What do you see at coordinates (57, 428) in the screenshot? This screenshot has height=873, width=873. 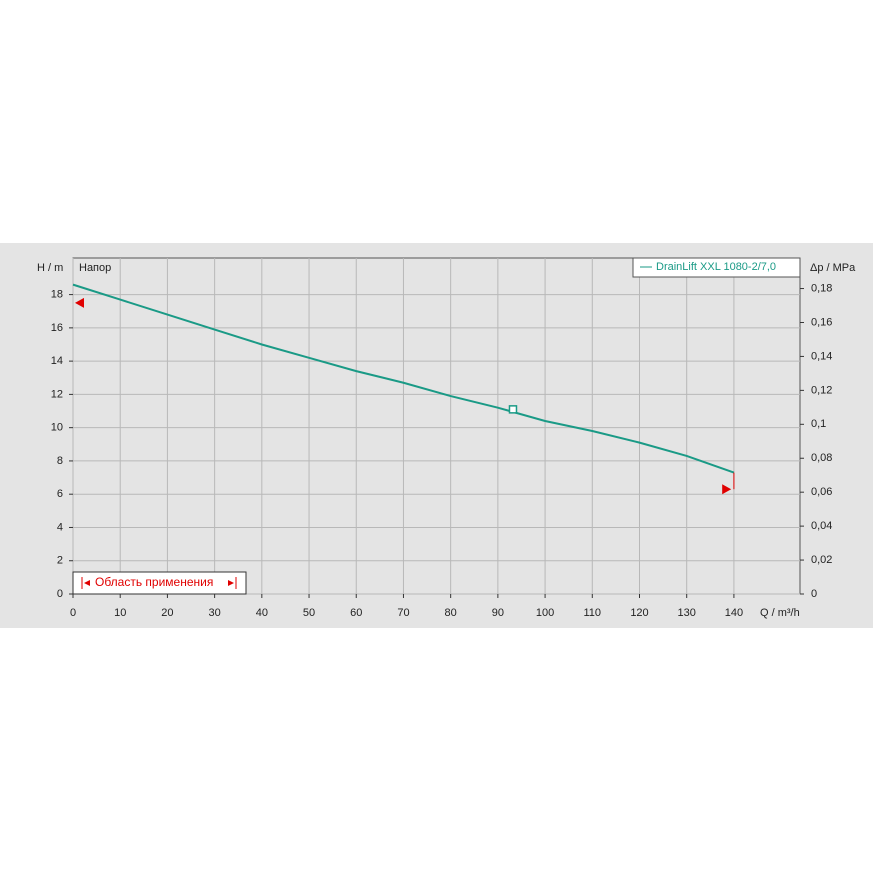 I see `y-tick-label: 10` at bounding box center [57, 428].